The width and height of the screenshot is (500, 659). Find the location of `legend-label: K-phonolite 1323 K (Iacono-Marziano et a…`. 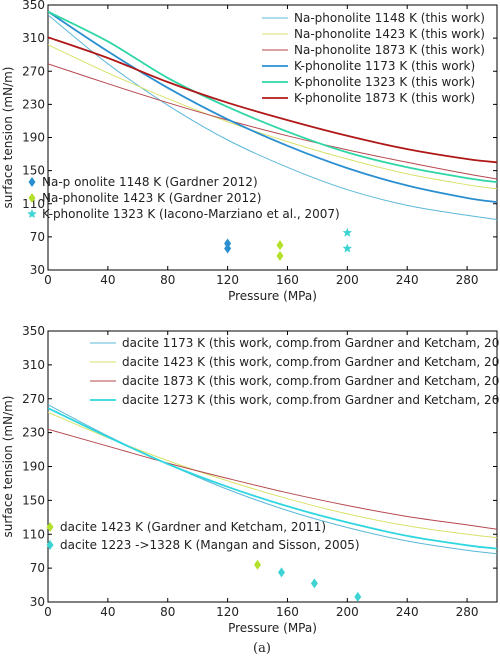

legend-label: K-phonolite 1323 K (Iacono-Marziano et a… is located at coordinates (191, 214).